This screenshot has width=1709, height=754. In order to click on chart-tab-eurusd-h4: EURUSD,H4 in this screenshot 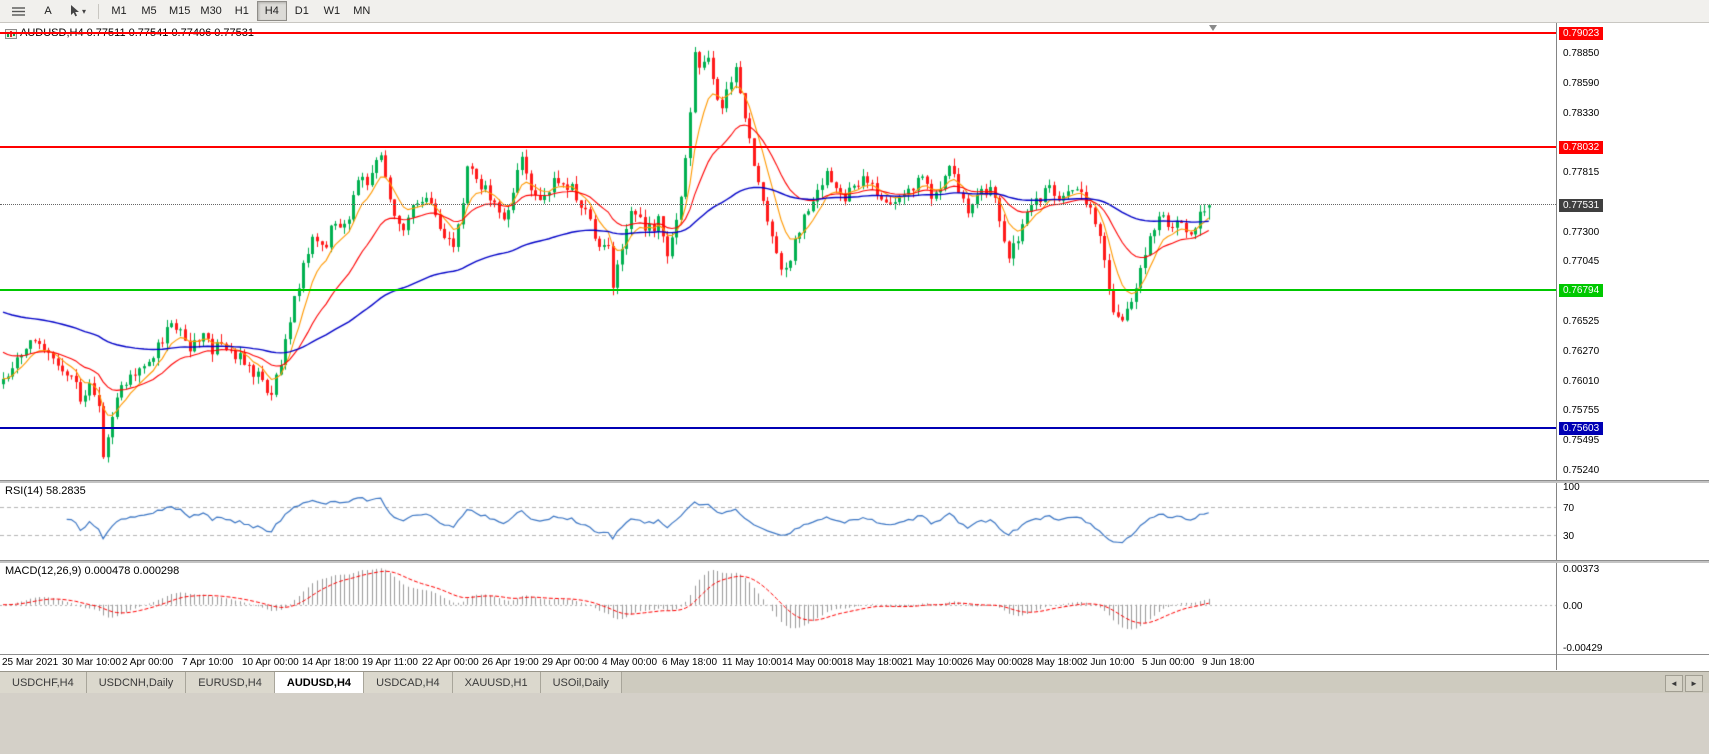, I will do `click(230, 682)`.